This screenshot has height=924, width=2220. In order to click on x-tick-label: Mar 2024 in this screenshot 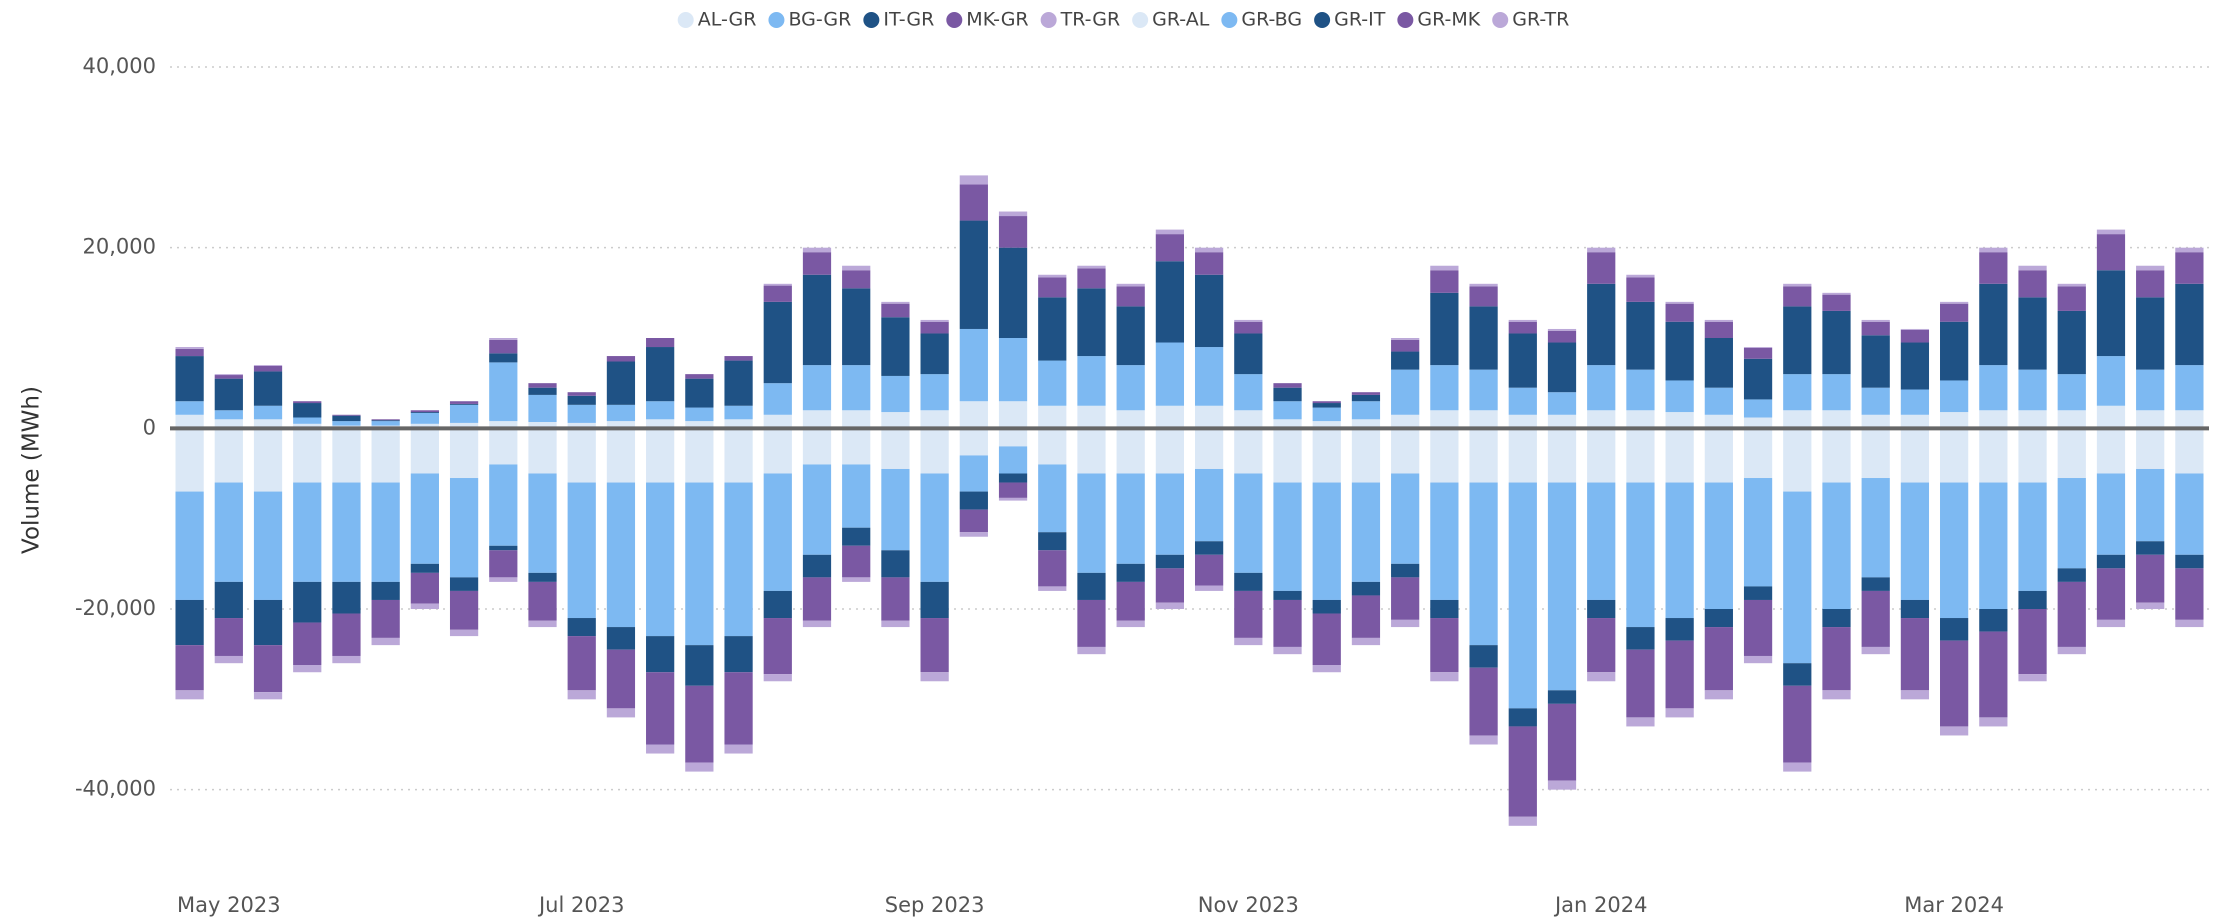, I will do `click(1954, 905)`.